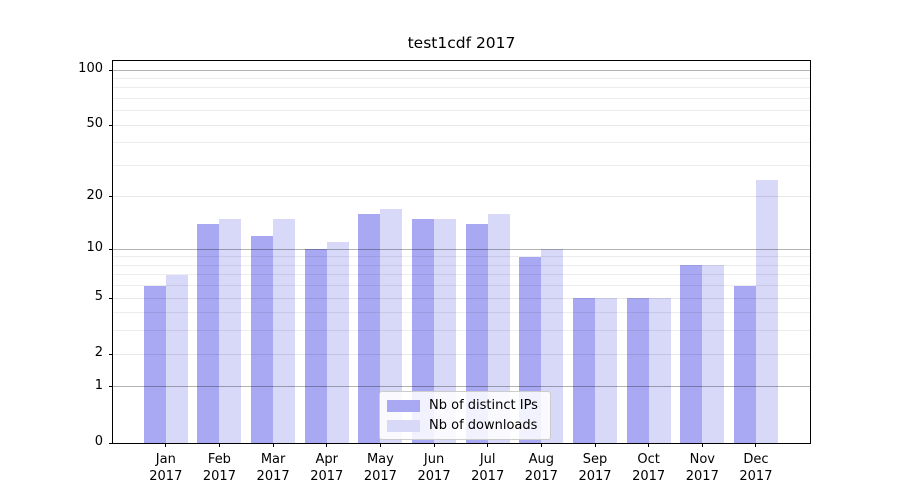  Describe the element at coordinates (541, 468) in the screenshot. I see `x-tick-label: Aug 2017` at that location.